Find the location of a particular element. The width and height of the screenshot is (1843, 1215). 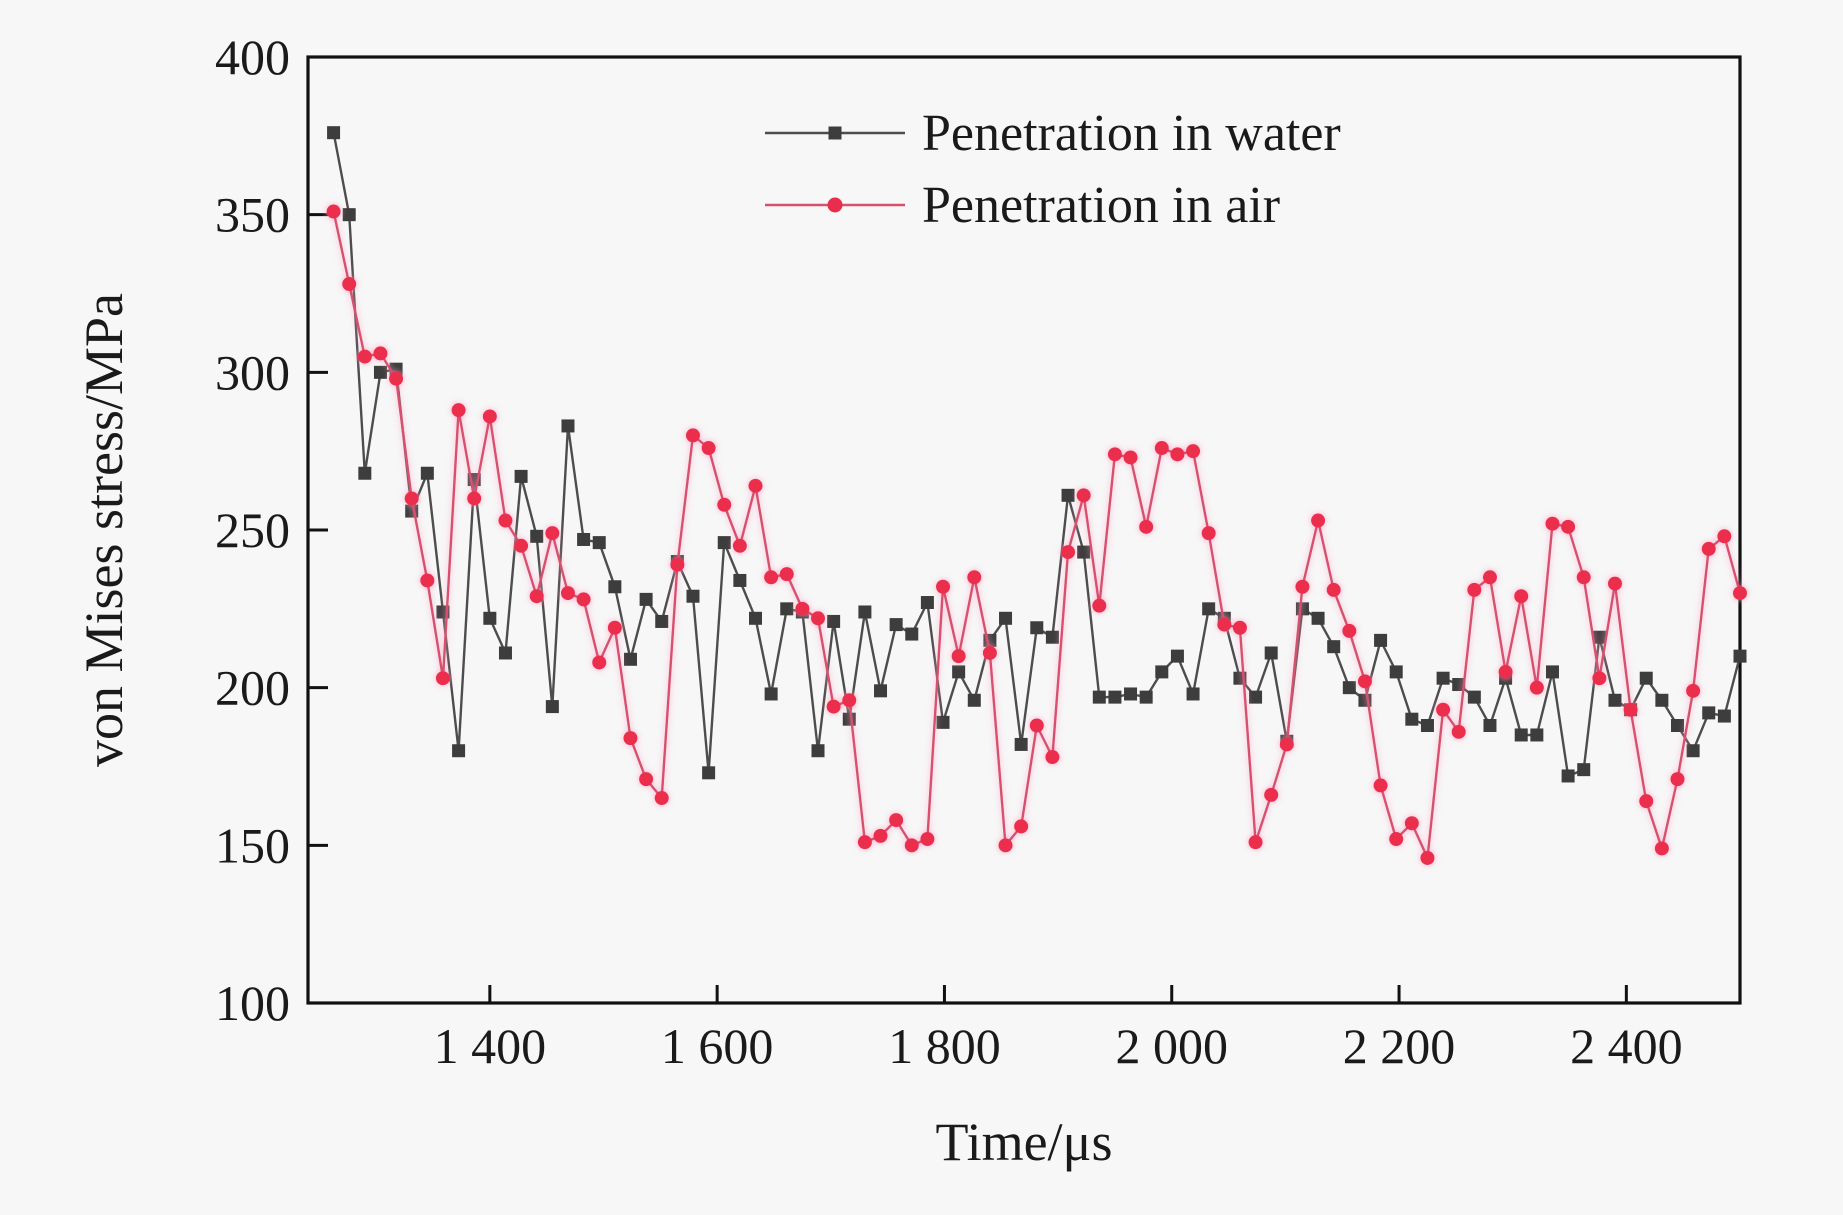

air-series-legend-marker-icon is located at coordinates (835, 205).